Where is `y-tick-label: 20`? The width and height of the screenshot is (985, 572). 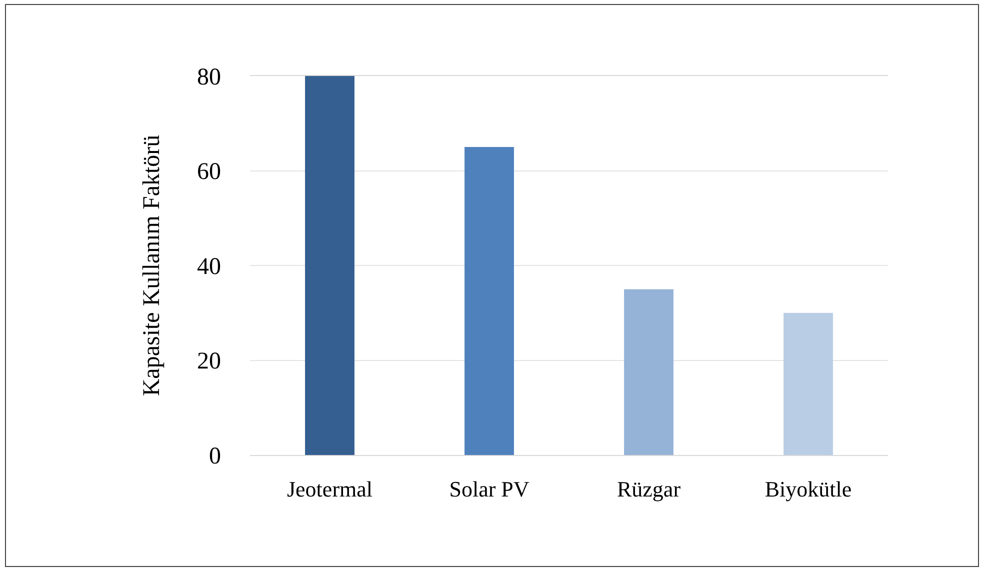 y-tick-label: 20 is located at coordinates (209, 361).